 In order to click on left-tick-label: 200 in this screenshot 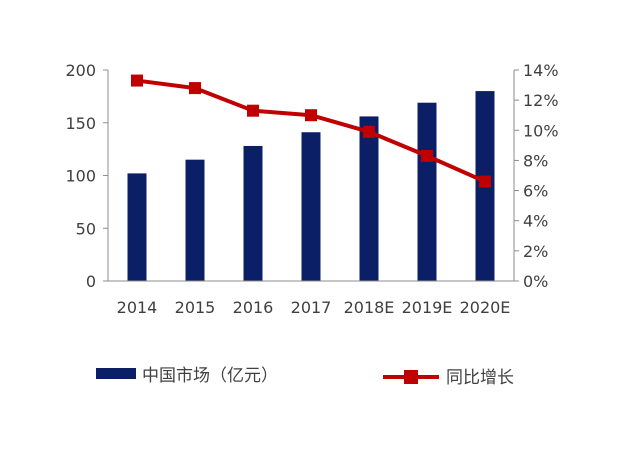, I will do `click(80, 70)`.